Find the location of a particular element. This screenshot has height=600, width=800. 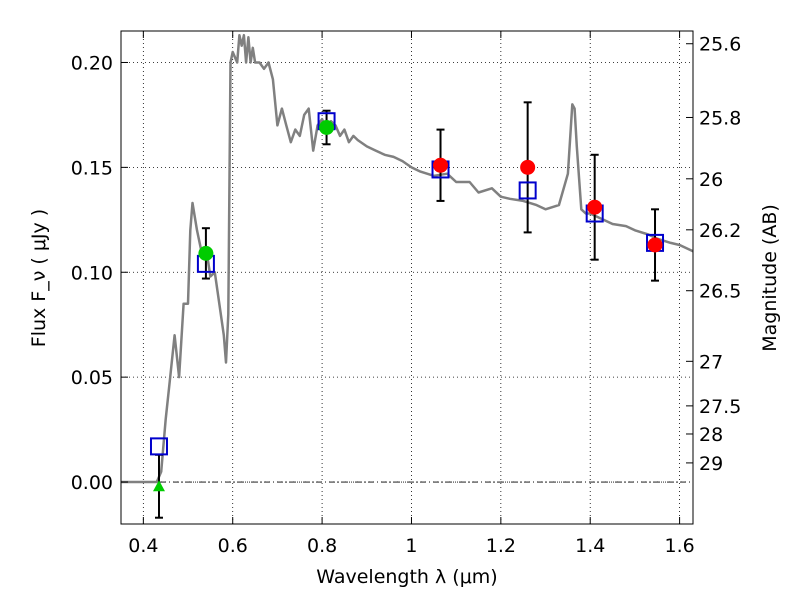

x-tick-label: 0.6 is located at coordinates (233, 546).